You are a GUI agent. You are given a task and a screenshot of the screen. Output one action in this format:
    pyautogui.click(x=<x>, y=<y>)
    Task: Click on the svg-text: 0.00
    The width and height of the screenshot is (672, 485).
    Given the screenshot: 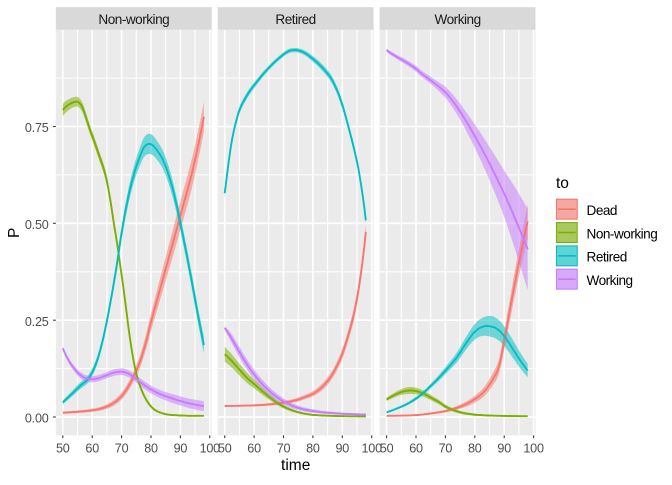 What is the action you would take?
    pyautogui.click(x=37, y=419)
    